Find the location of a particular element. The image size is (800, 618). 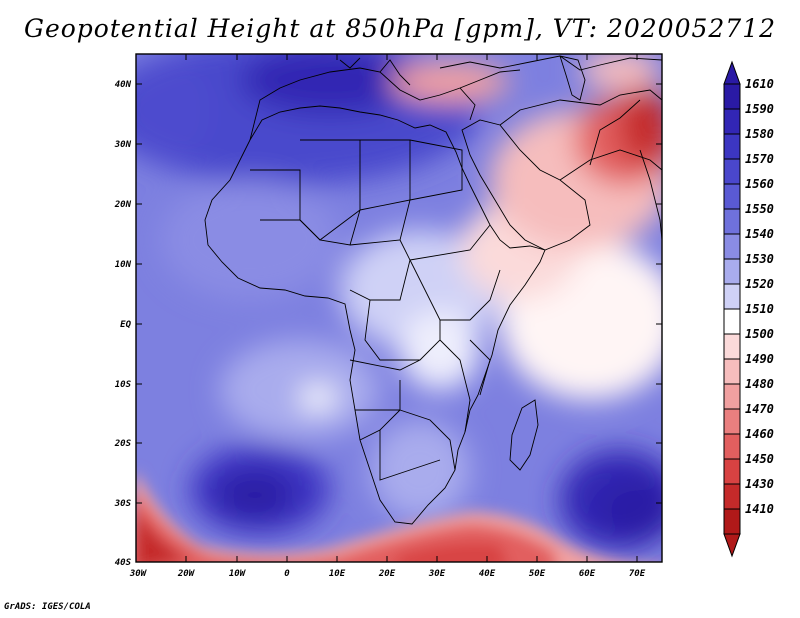

colorbar-label-1510: 1510 is located at coordinates (759, 309).